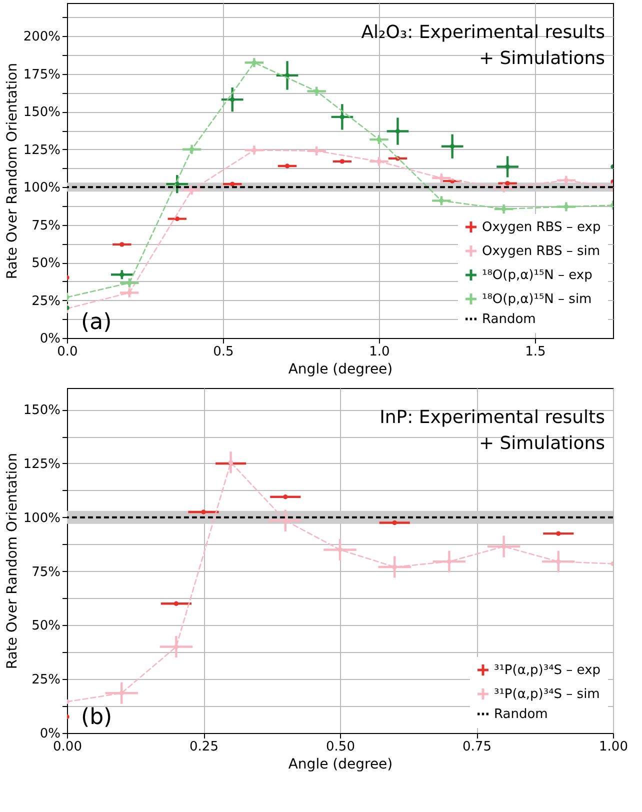 This screenshot has width=642, height=812. Describe the element at coordinates (483, 32) in the screenshot. I see `annotation: Al₂O₃: Experimental results` at that location.